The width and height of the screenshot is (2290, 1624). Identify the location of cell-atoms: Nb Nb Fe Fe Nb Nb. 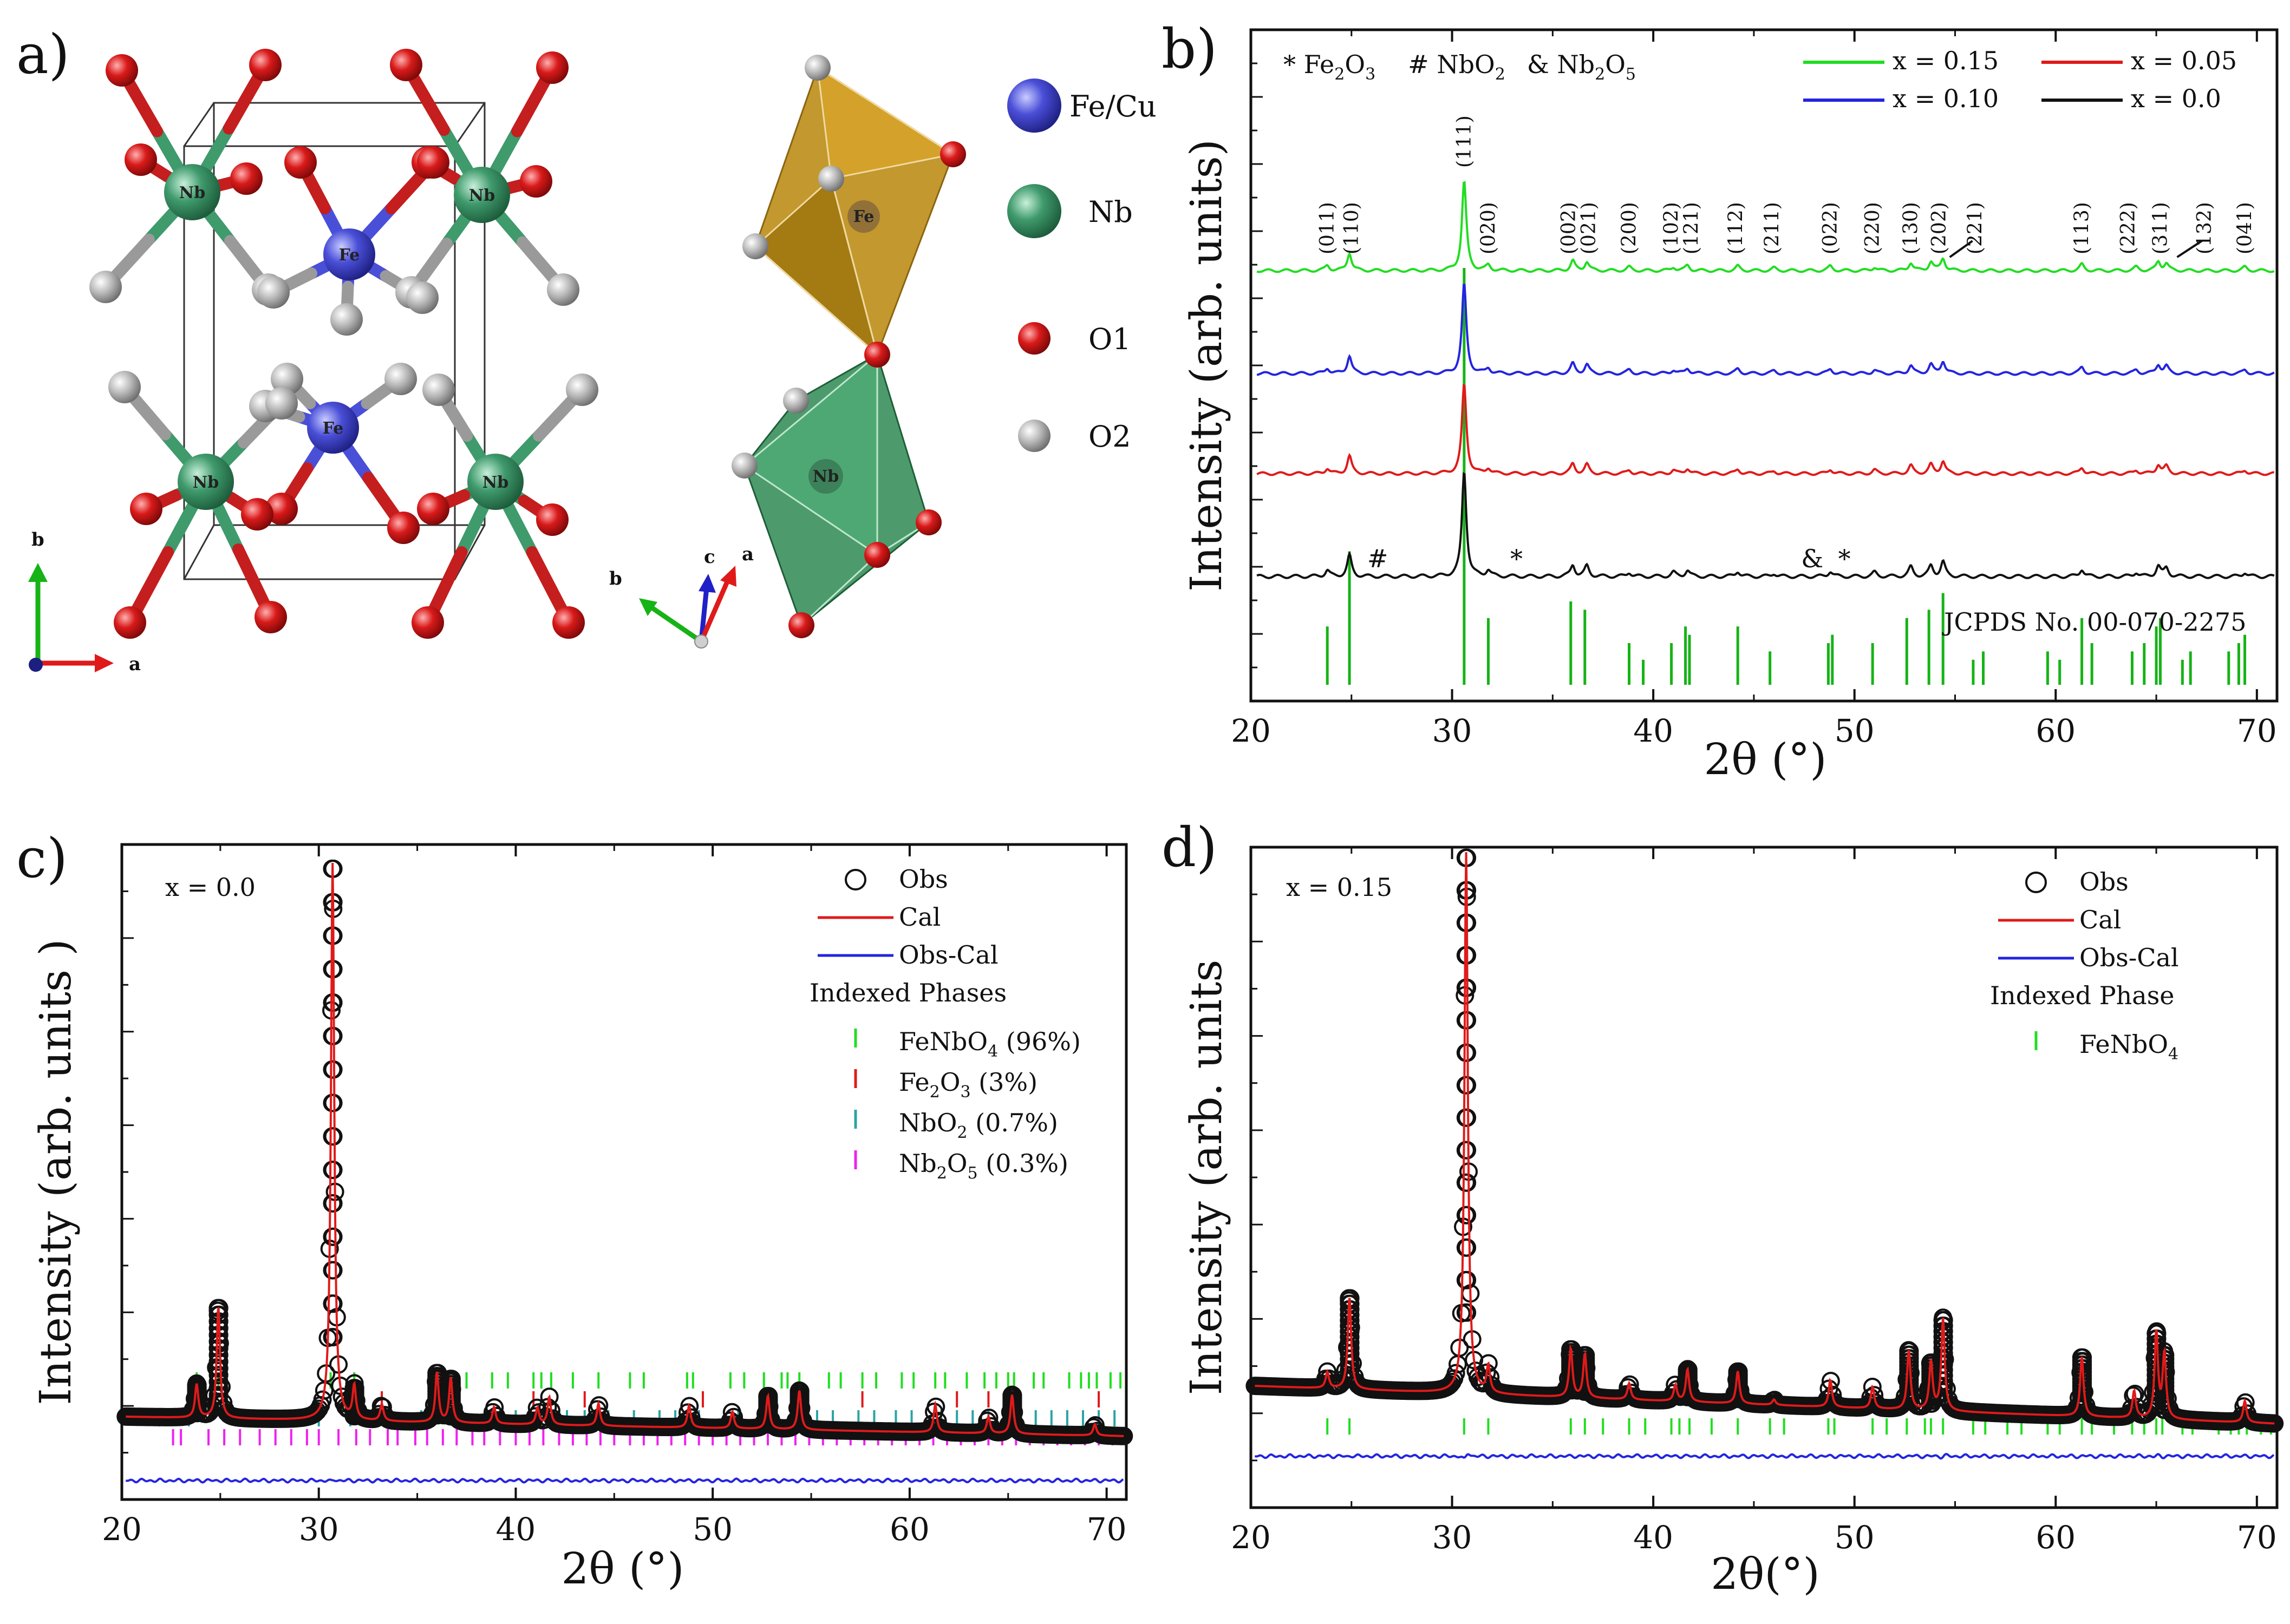
(344, 344).